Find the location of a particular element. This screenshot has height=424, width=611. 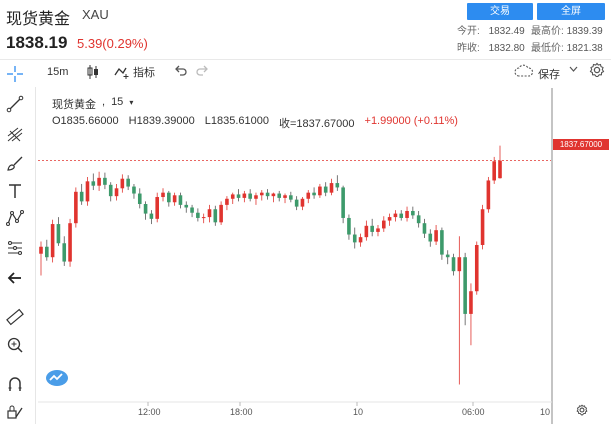

legend-close: 收=1837.67000 is located at coordinates (316, 124).